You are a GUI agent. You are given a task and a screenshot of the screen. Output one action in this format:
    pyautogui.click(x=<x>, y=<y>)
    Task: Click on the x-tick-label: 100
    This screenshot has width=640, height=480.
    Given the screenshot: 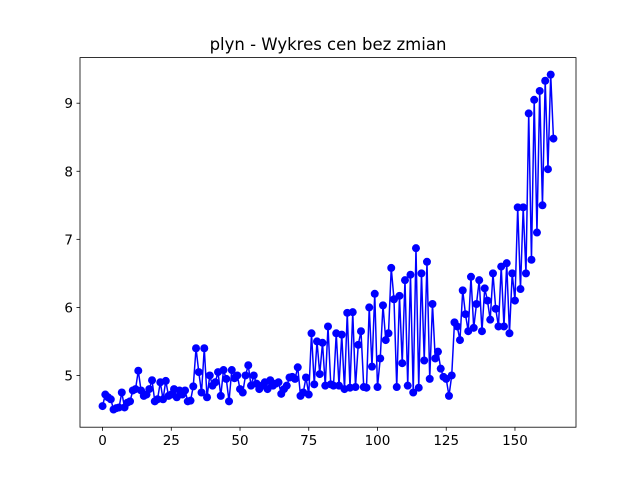 What is the action you would take?
    pyautogui.click(x=378, y=441)
    